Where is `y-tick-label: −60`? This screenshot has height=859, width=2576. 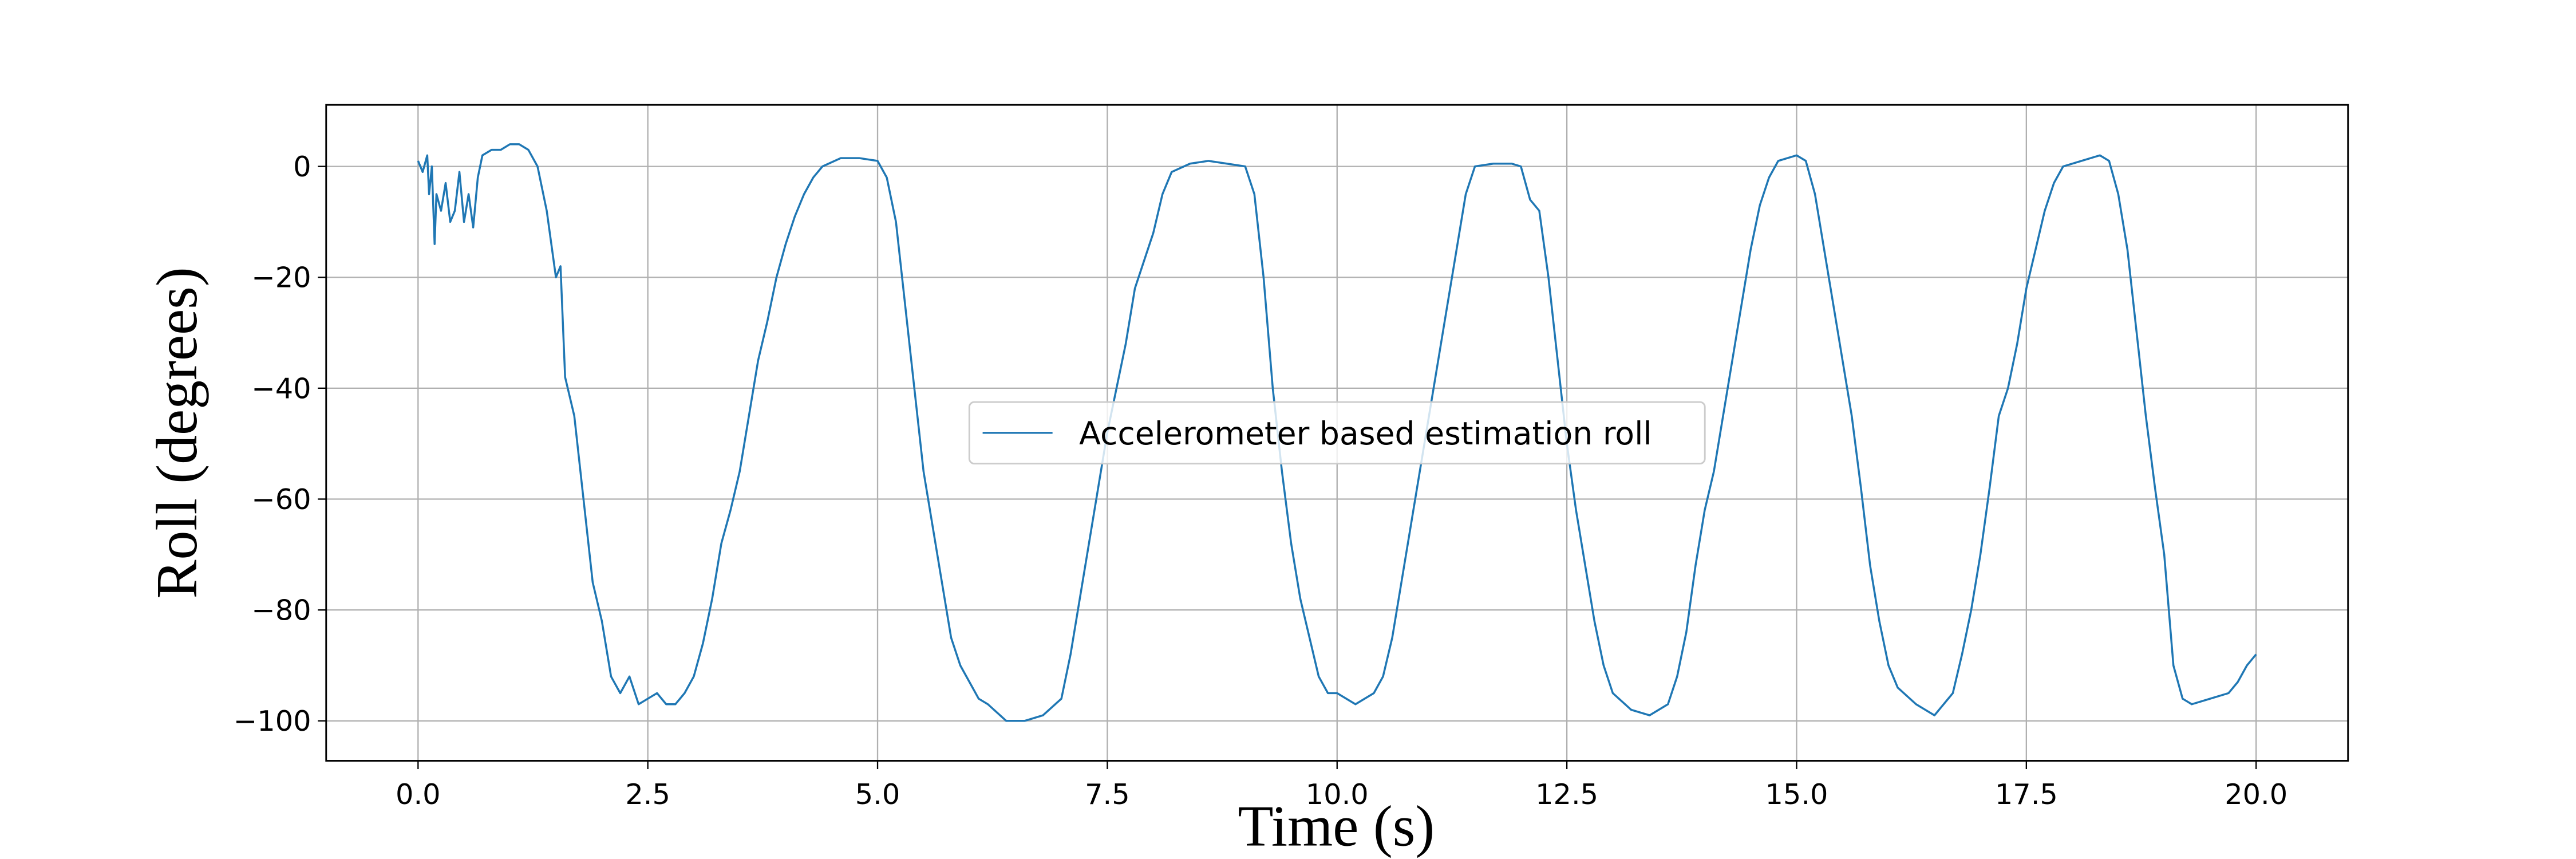 y-tick-label: −60 is located at coordinates (281, 499).